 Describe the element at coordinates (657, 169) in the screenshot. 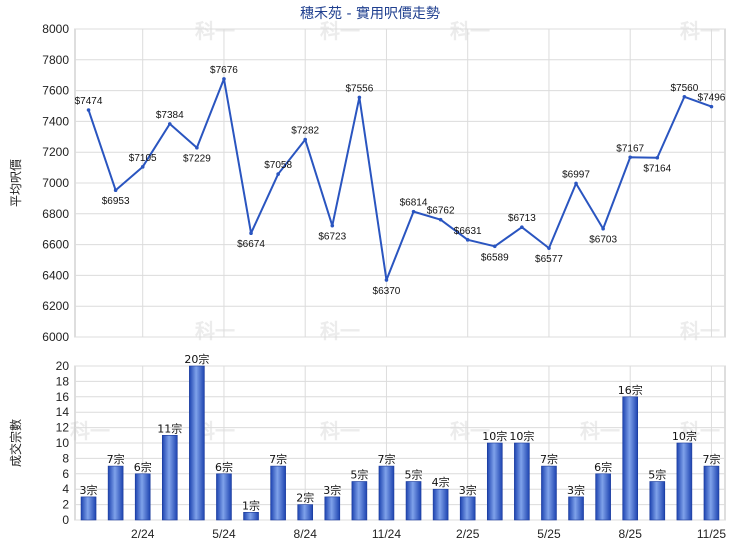

I see `price-data-label: $7164` at that location.